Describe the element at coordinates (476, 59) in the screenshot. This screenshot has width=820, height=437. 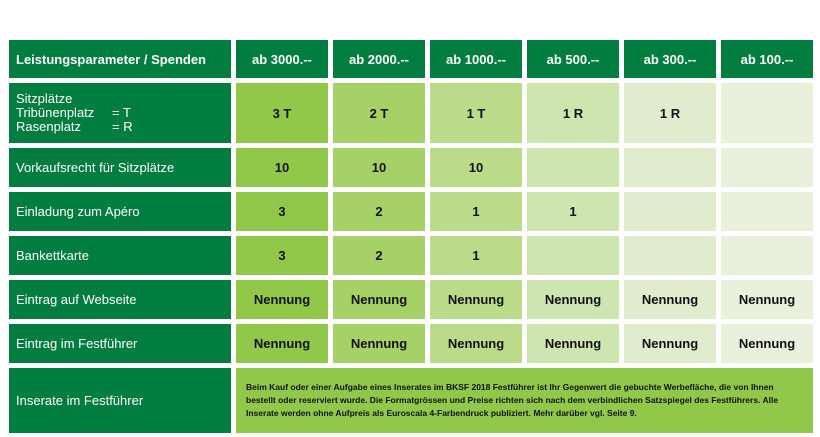
I see `tier-header: ab 1000.--` at that location.